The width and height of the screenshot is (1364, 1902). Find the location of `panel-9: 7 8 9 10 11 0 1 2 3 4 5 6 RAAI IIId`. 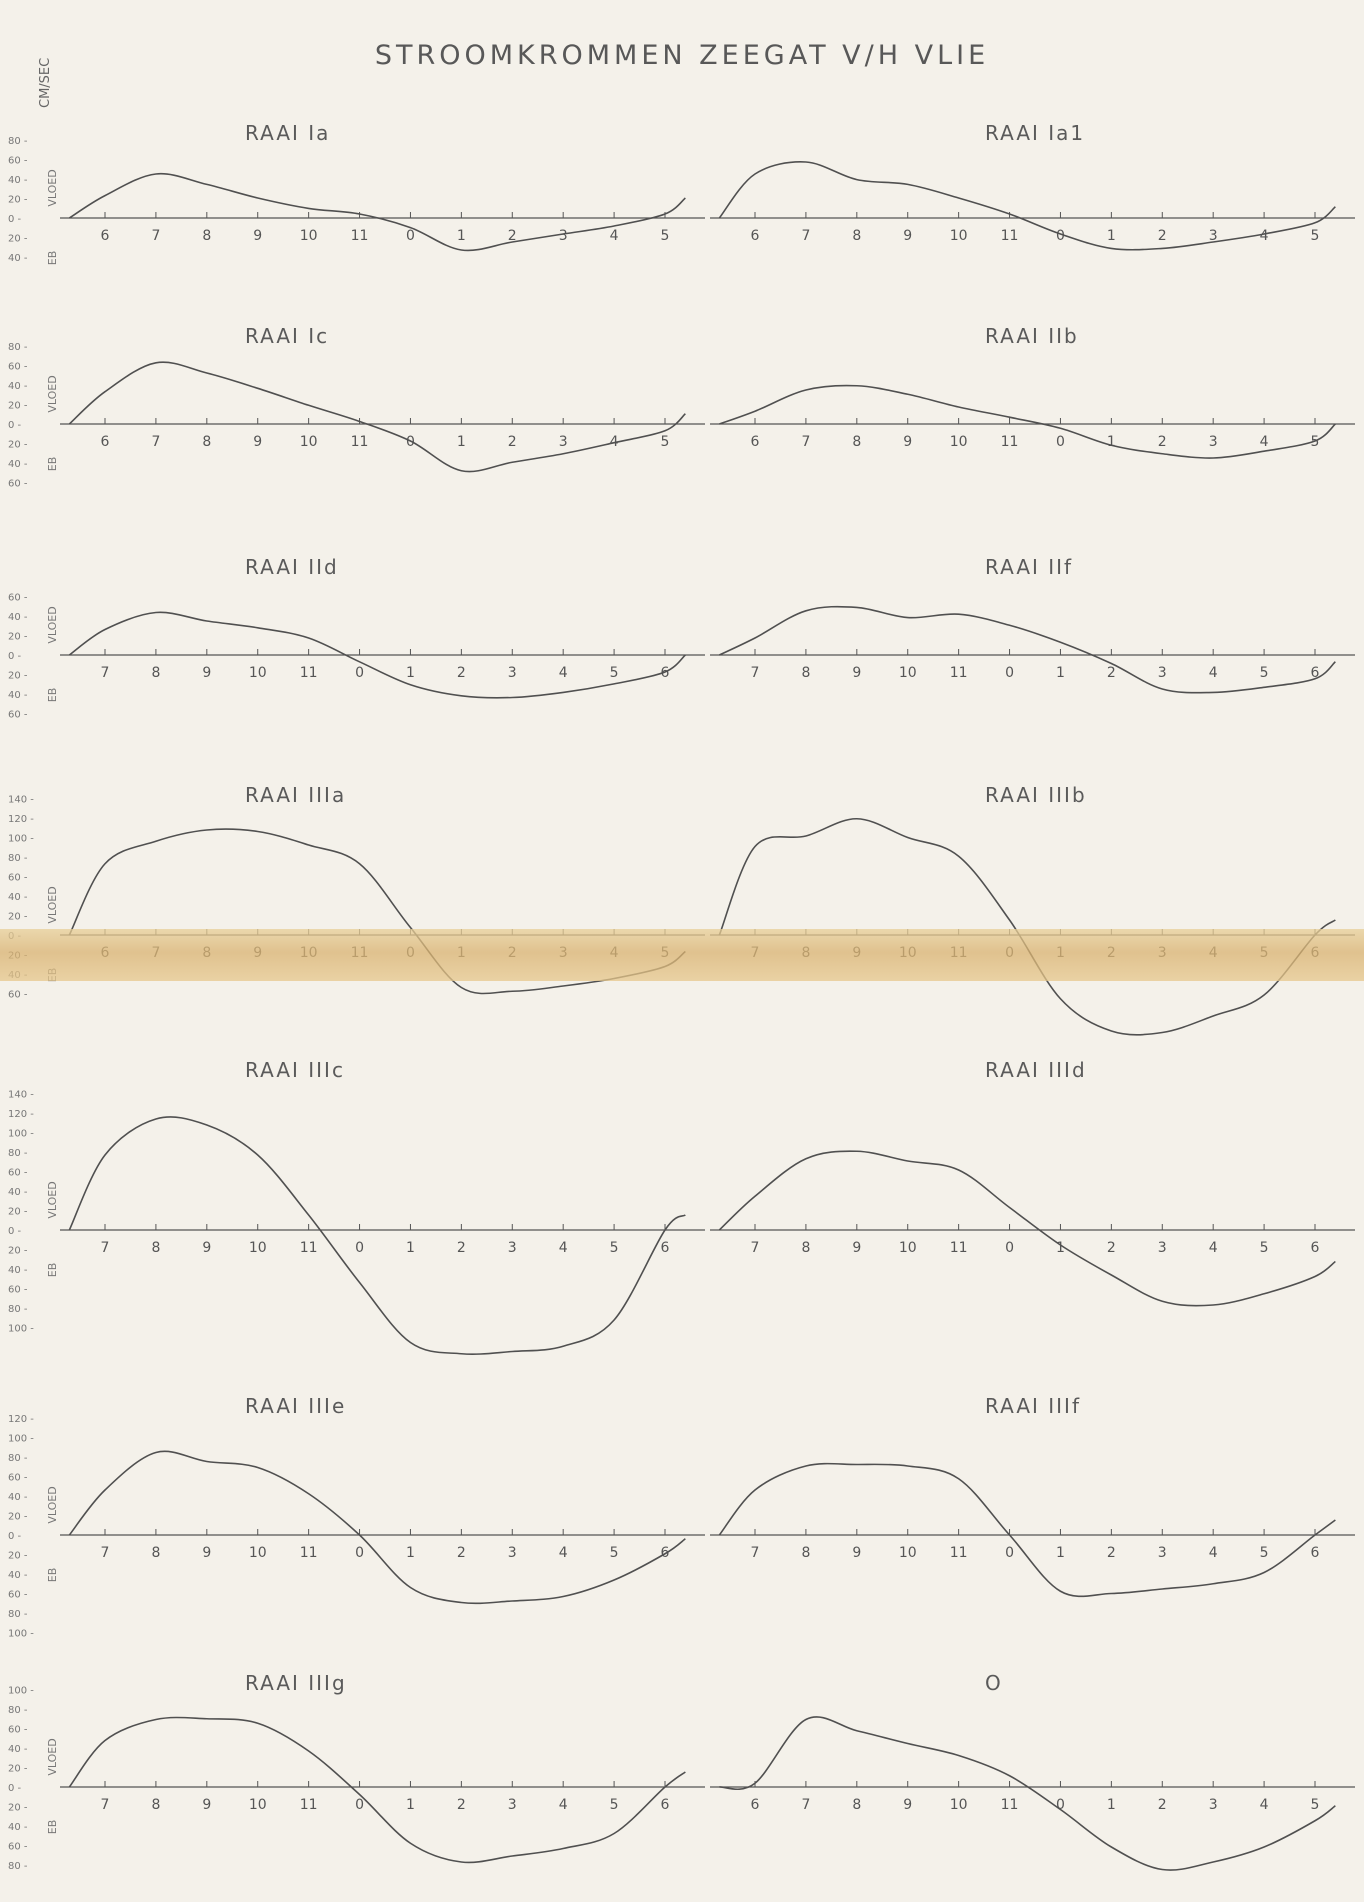

panel-9: 7 8 9 10 11 0 1 2 3 4 5 6 RAAI IIId is located at coordinates (1032, 1182).